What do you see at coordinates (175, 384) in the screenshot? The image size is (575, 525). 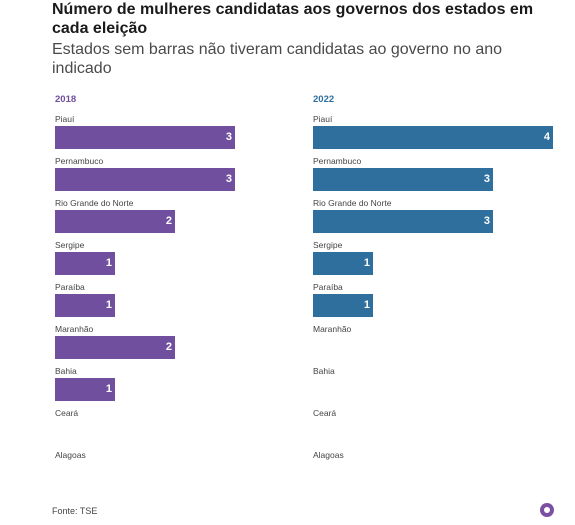 I see `bar-row: Bahia 1` at bounding box center [175, 384].